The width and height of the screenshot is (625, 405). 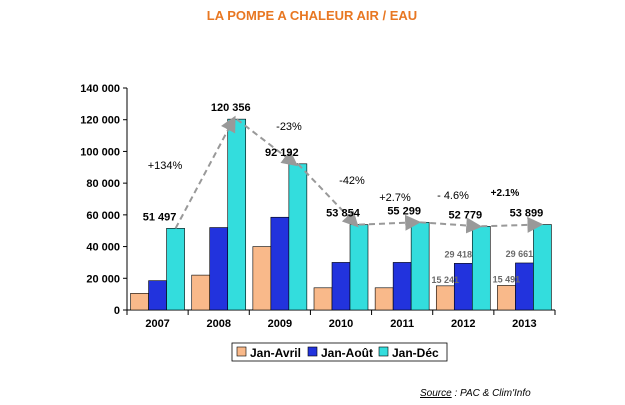 I want to click on y-tick-label: 140 000, so click(x=100, y=89).